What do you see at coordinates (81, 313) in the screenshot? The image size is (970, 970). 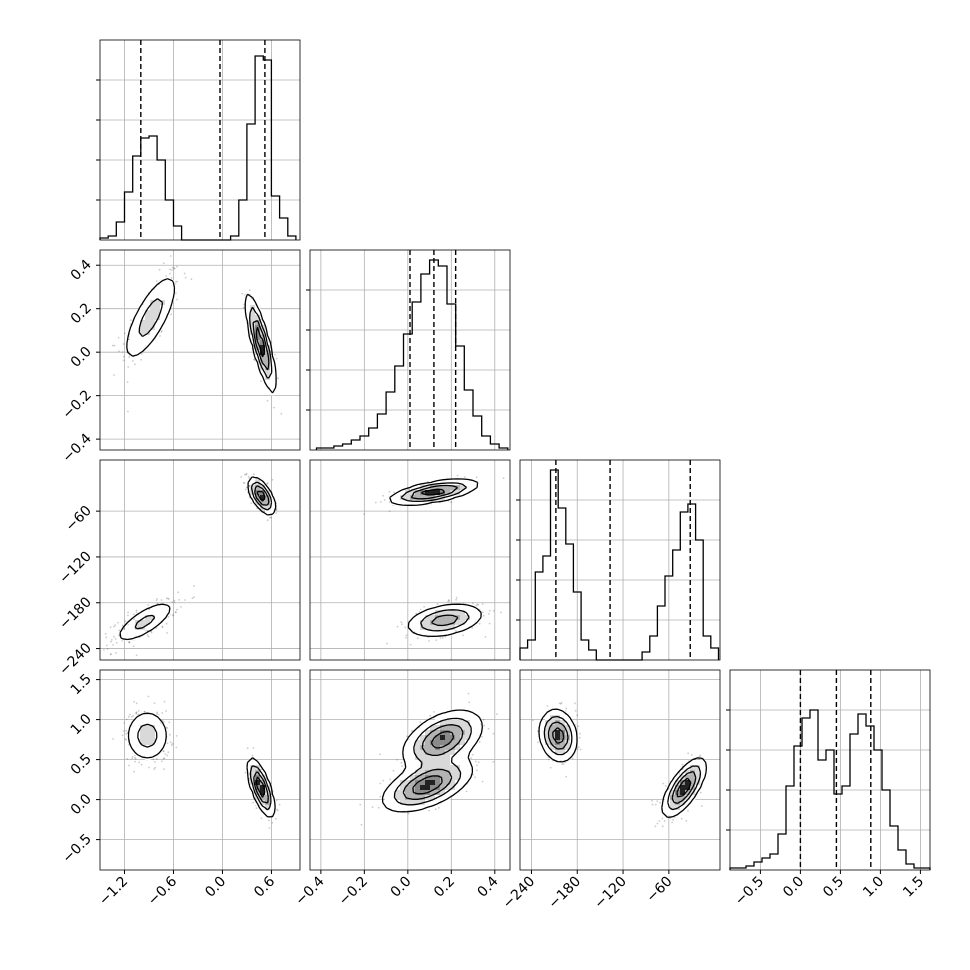 I see `y-tick-label: 0.2` at bounding box center [81, 313].